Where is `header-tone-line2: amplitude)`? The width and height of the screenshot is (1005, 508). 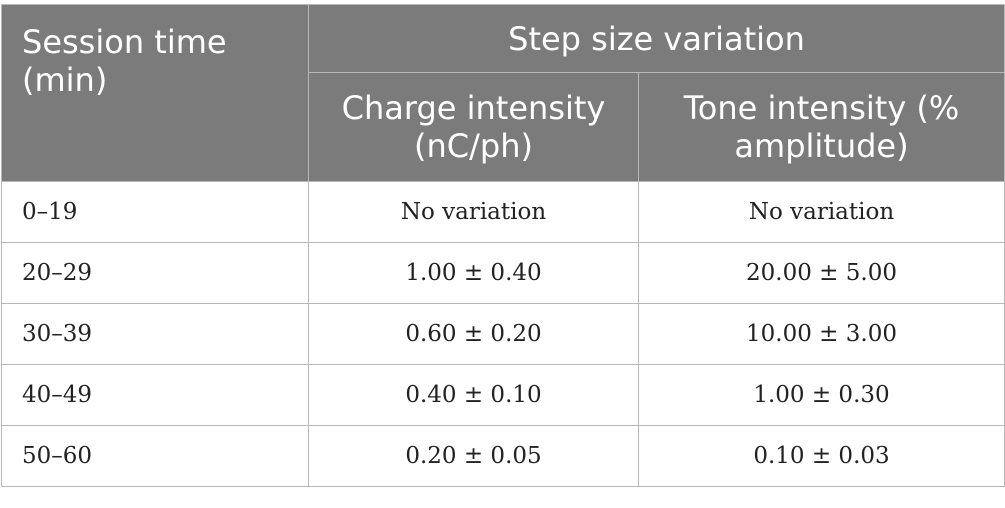
header-tone-line2: amplitude) is located at coordinates (821, 146).